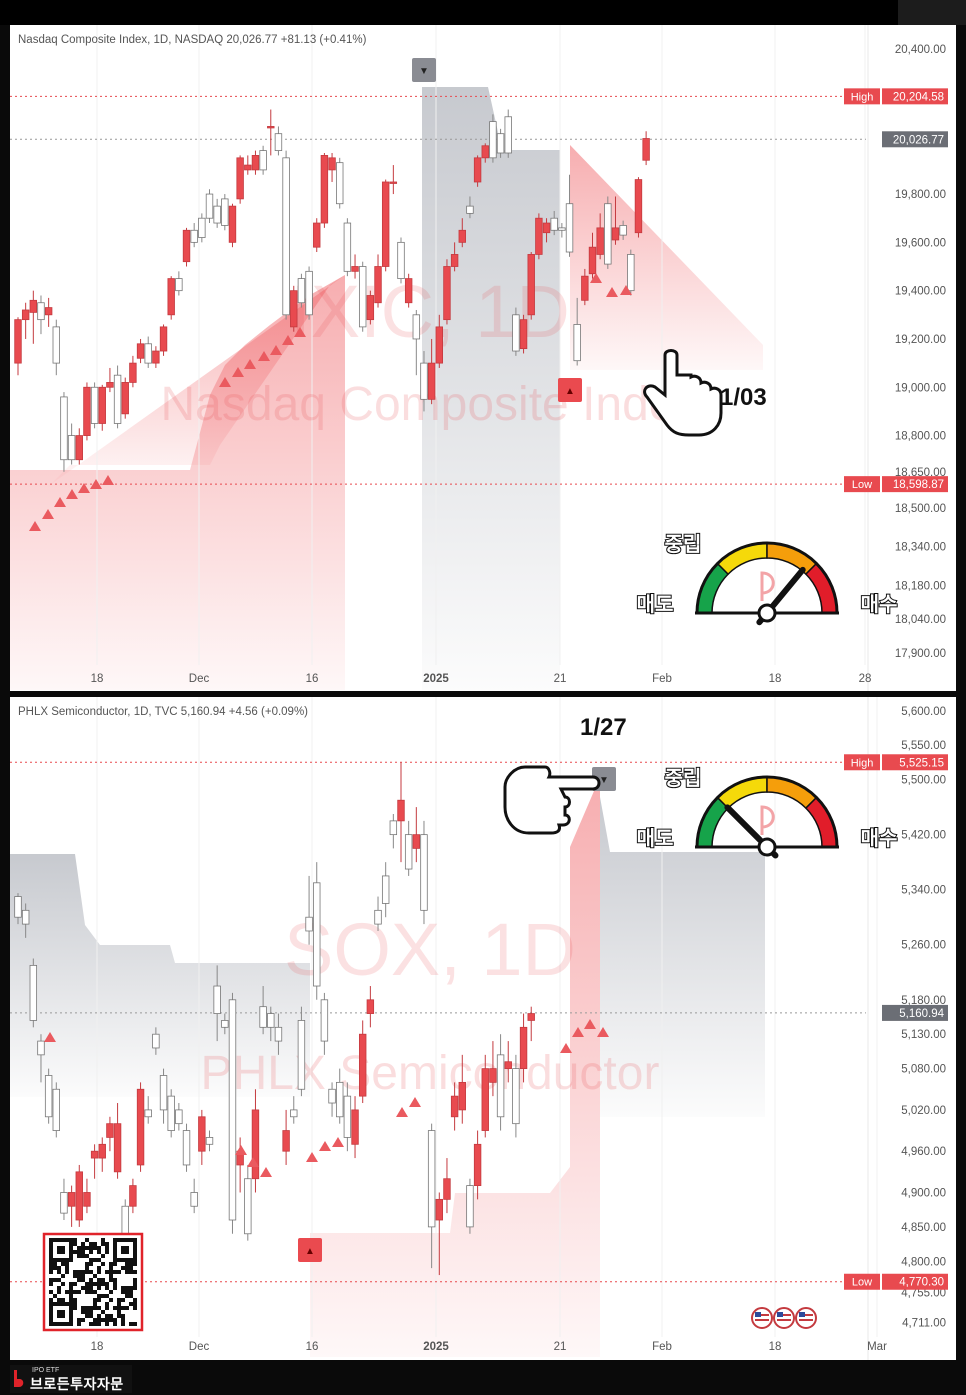 Image resolution: width=966 pixels, height=1395 pixels. I want to click on buy-zone, so click(455, 1067).